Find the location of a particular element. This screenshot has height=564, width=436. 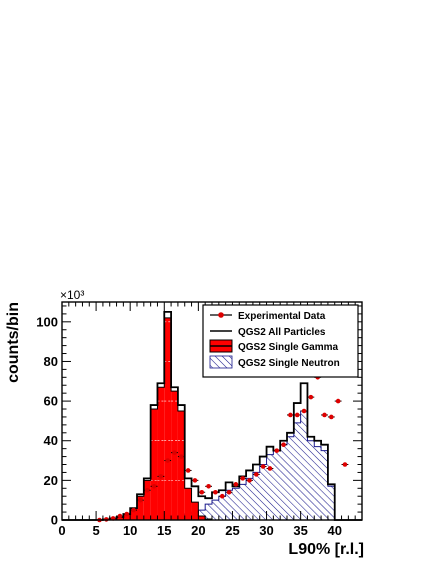

legend-label-all: QGS2 All Particles is located at coordinates (282, 332).